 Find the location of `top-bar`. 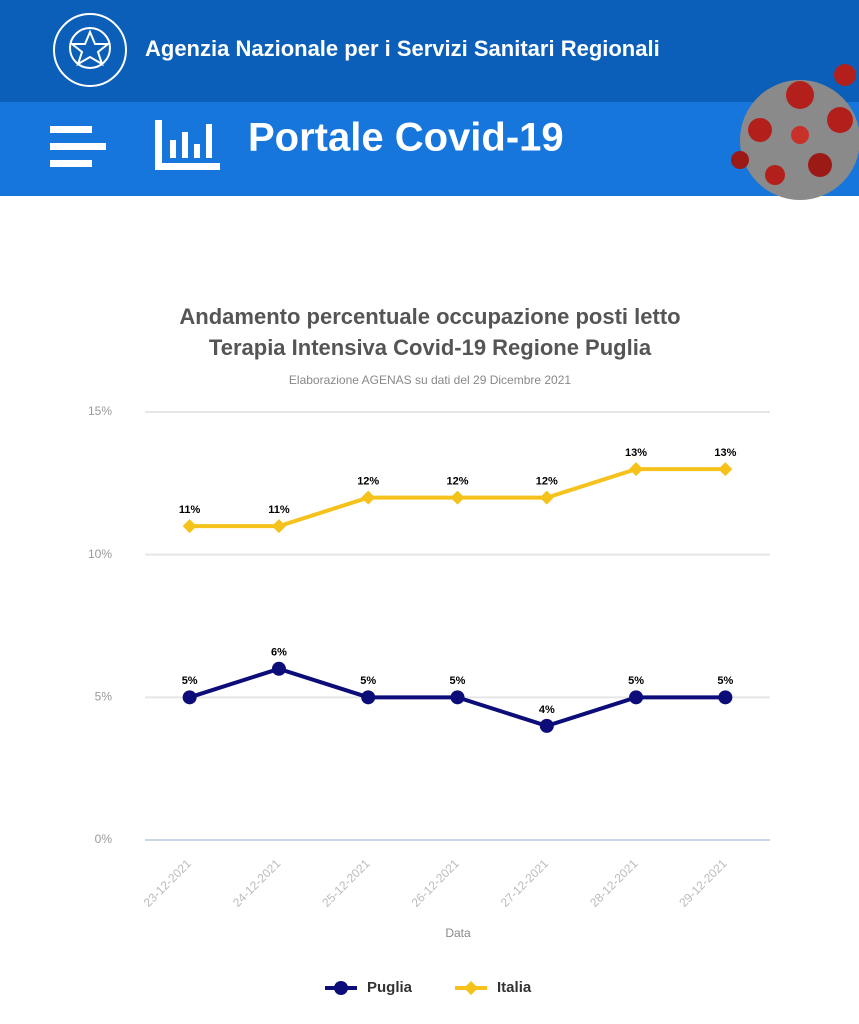

top-bar is located at coordinates (429, 51).